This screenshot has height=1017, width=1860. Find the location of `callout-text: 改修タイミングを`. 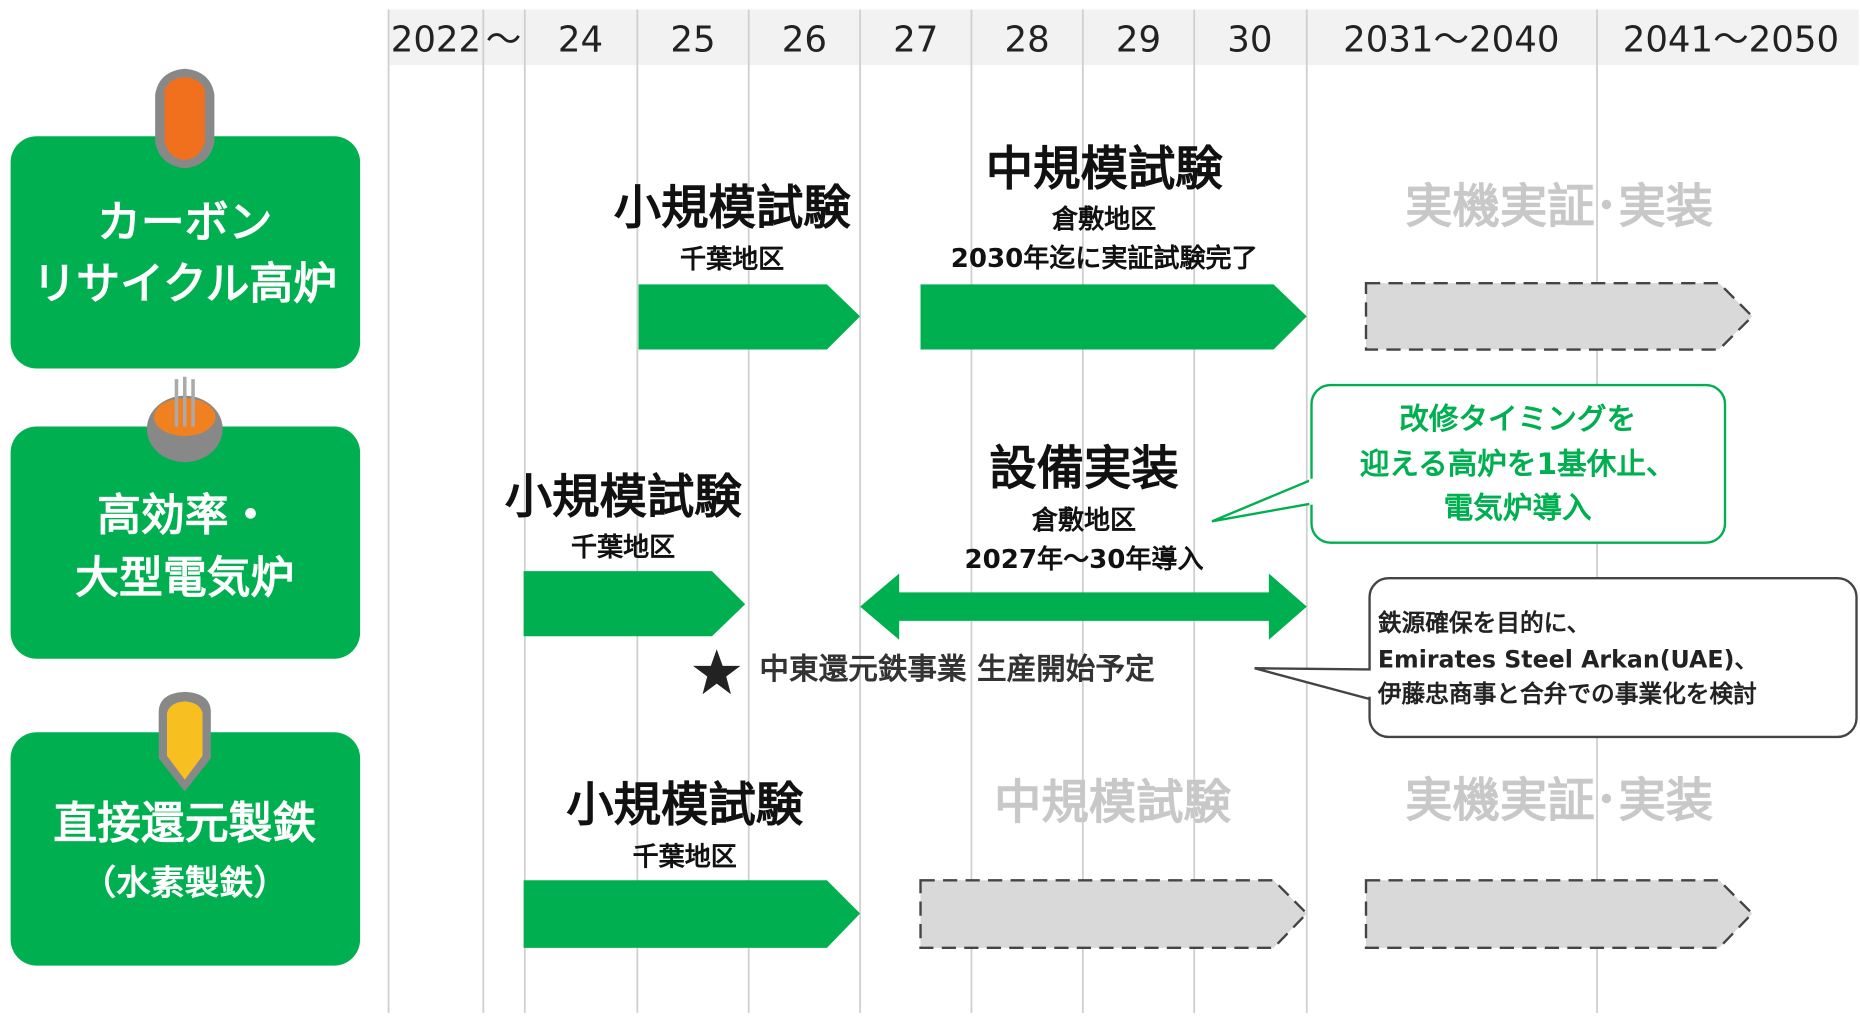

callout-text: 改修タイミングを is located at coordinates (1517, 419).